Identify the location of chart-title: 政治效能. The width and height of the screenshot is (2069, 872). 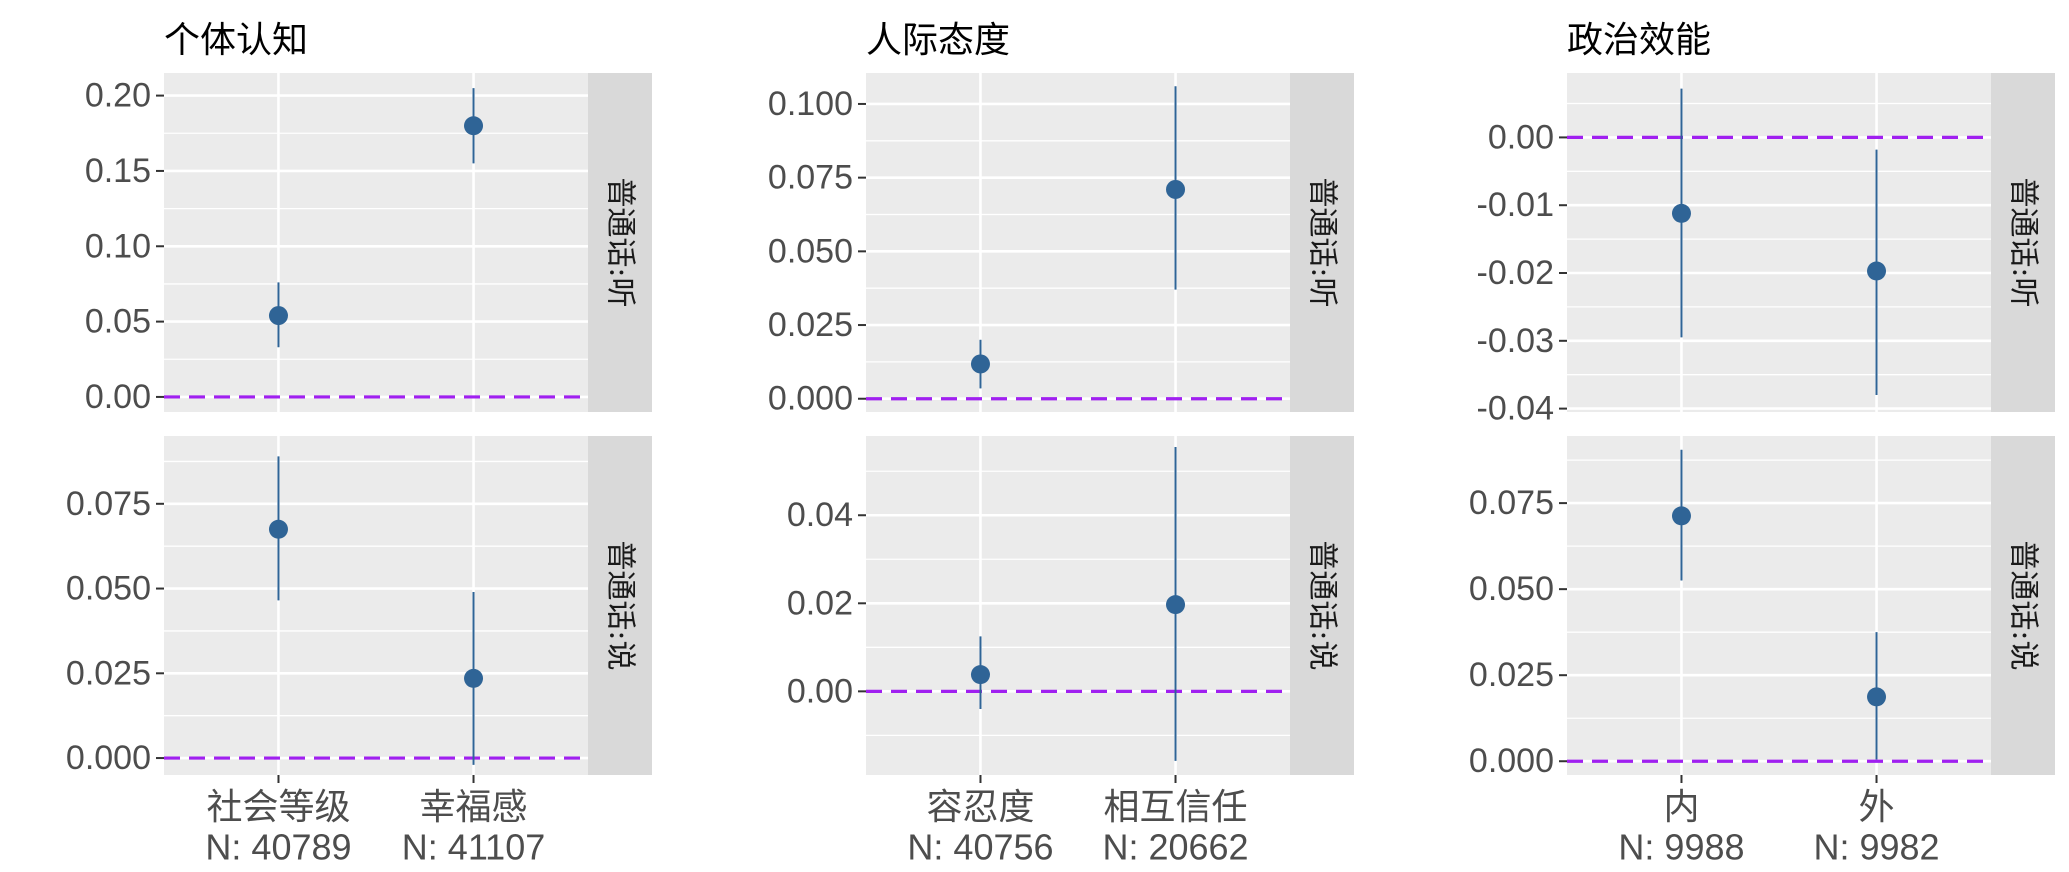
(1639, 40).